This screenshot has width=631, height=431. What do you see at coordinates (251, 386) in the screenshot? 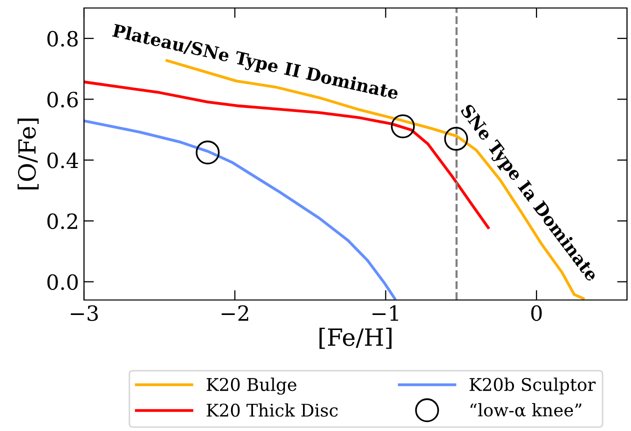
I see `legend-label: K20 Bulge` at bounding box center [251, 386].